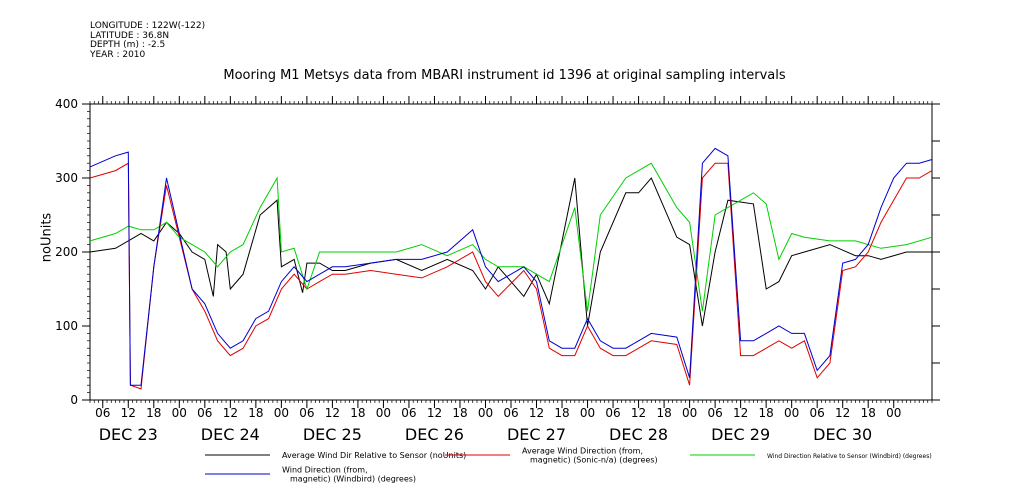 The height and width of the screenshot is (504, 1009). Describe the element at coordinates (740, 434) in the screenshot. I see `x-day-label: DEC 29` at that location.